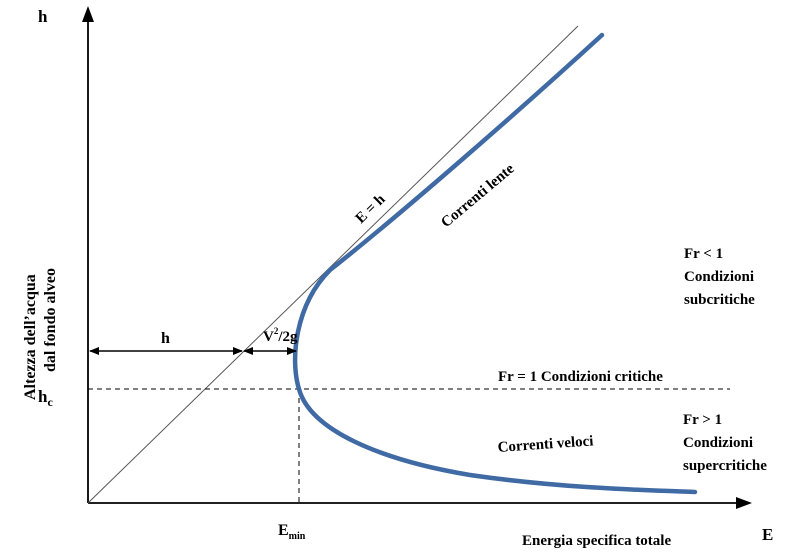 The height and width of the screenshot is (555, 795). Describe the element at coordinates (43, 16) in the screenshot. I see `y-axis-symbol: h` at that location.